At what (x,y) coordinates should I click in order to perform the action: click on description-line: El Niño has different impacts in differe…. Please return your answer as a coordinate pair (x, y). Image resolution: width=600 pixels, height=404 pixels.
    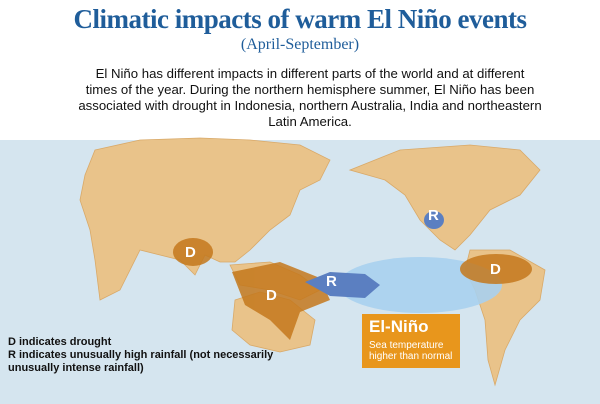
    Looking at the image, I should click on (310, 73).